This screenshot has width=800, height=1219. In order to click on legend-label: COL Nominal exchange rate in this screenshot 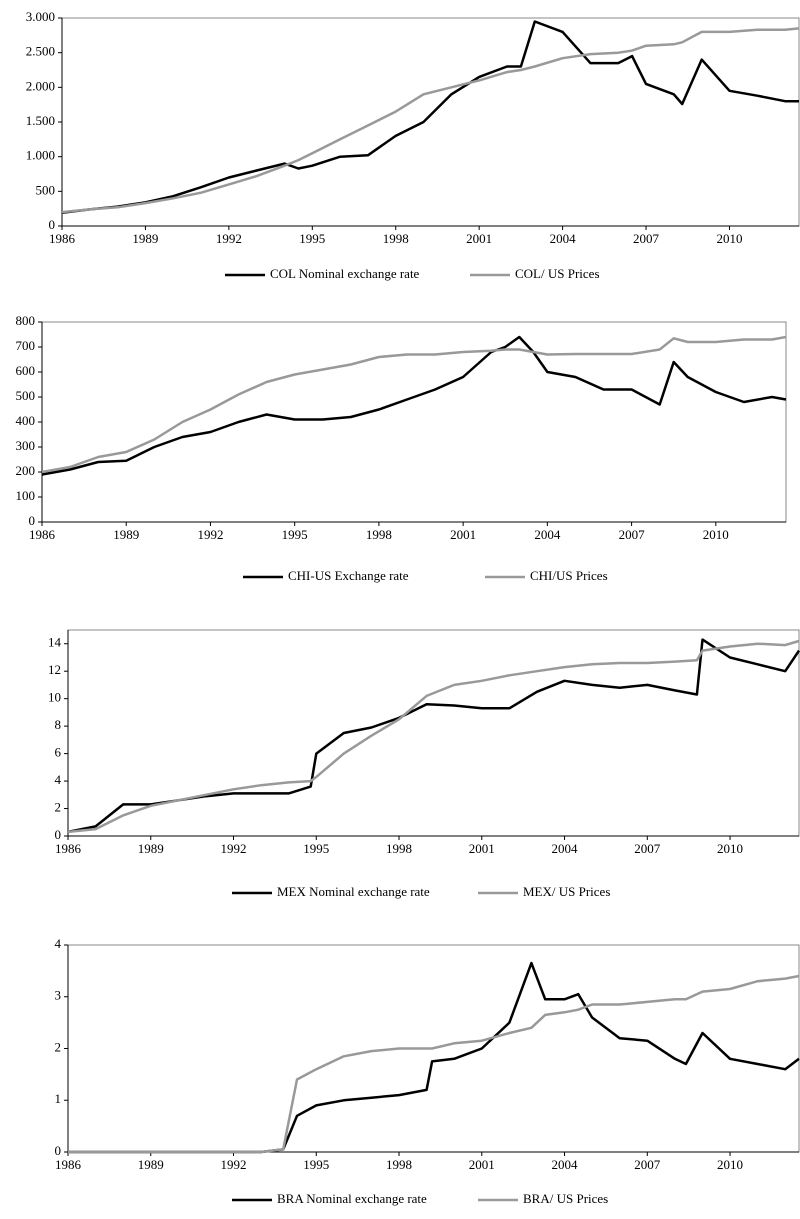, I will do `click(345, 273)`.